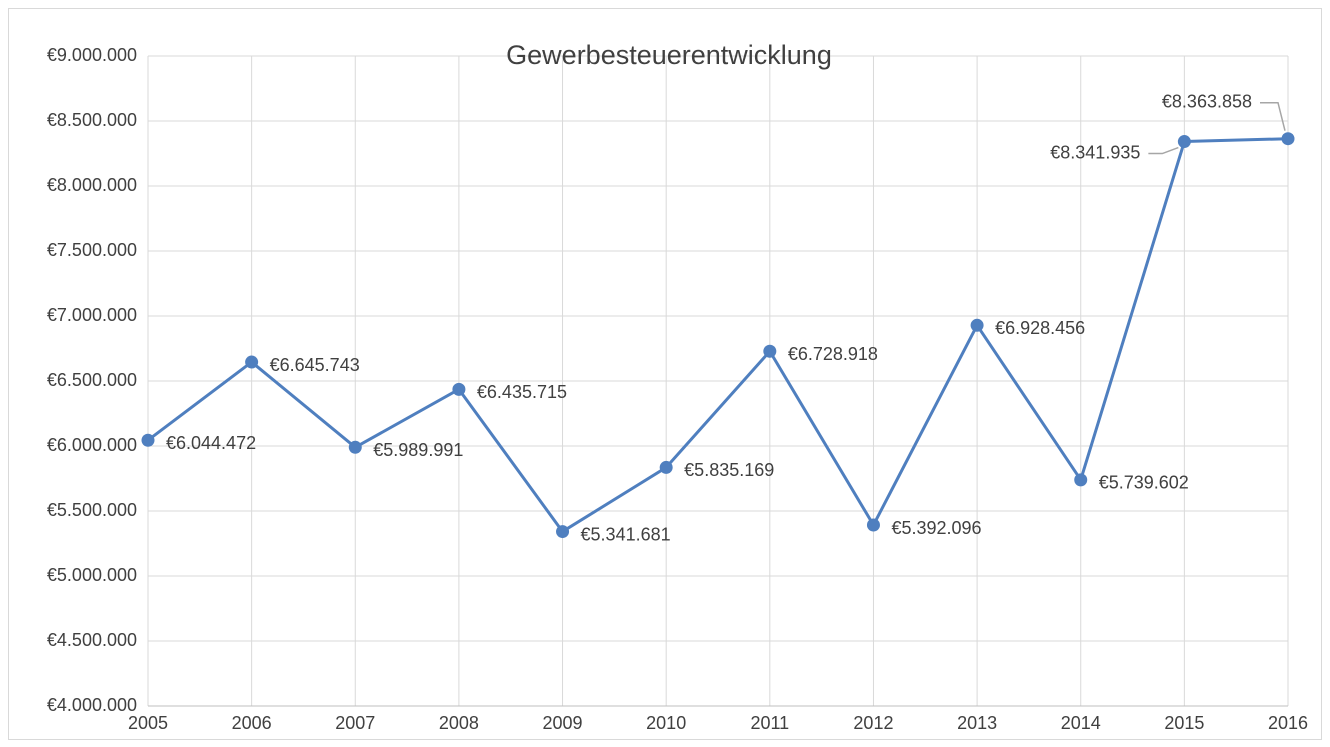  I want to click on x-tick-label: 2010, so click(666, 723).